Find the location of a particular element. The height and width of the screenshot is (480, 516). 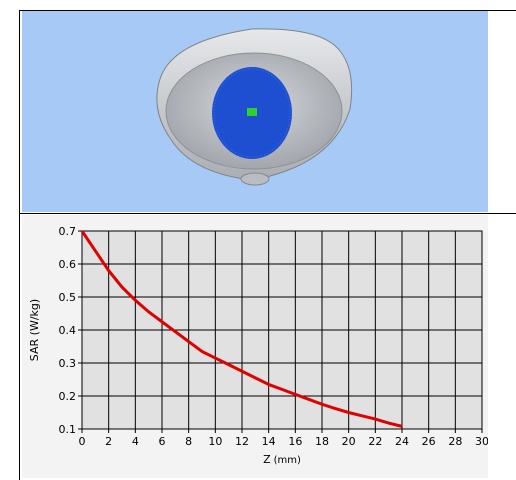

scan-grid-highlight is located at coordinates (252, 113).